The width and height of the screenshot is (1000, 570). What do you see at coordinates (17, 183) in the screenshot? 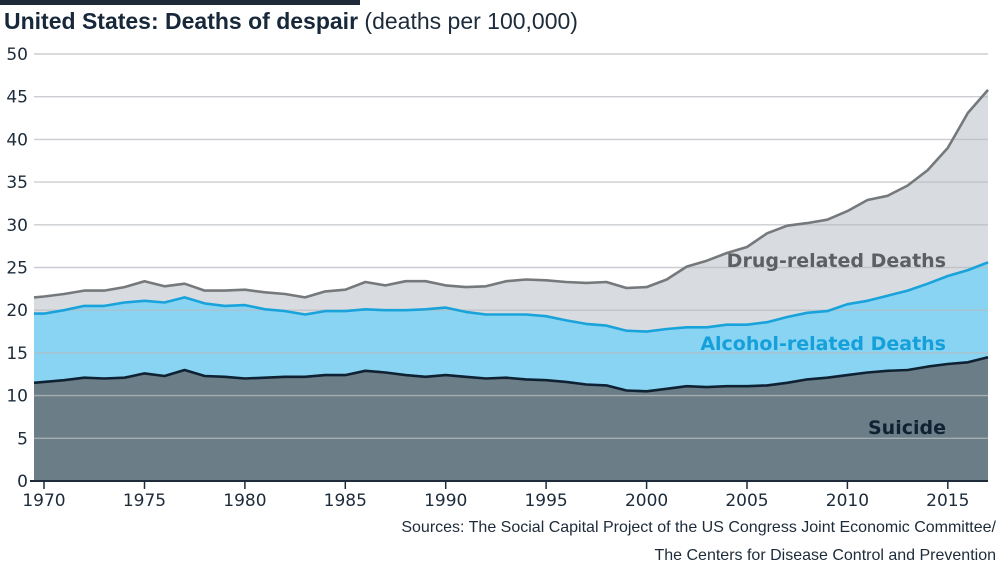
I see `y-tick-label: 35` at bounding box center [17, 183].